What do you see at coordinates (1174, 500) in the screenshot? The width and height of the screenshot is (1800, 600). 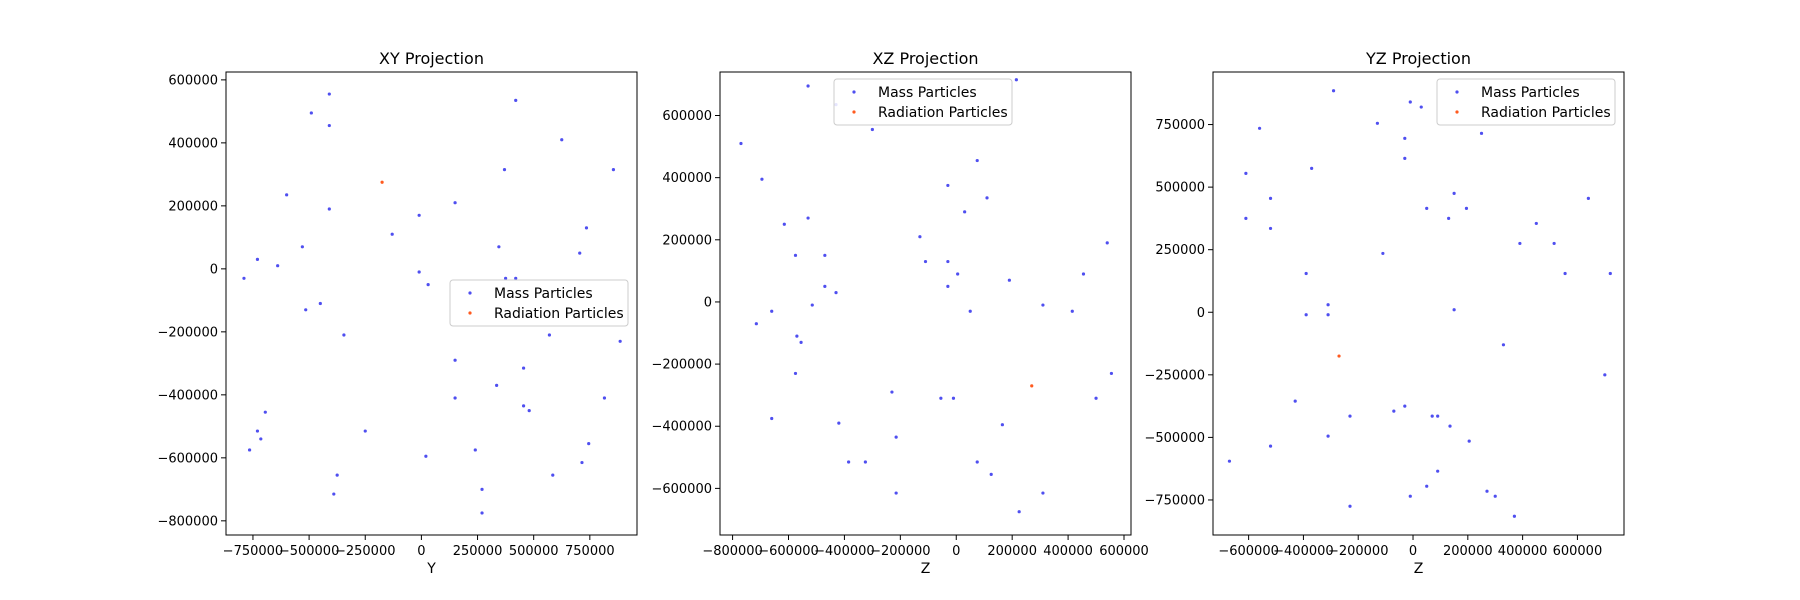 I see `y-tick-label: −750000` at bounding box center [1174, 500].